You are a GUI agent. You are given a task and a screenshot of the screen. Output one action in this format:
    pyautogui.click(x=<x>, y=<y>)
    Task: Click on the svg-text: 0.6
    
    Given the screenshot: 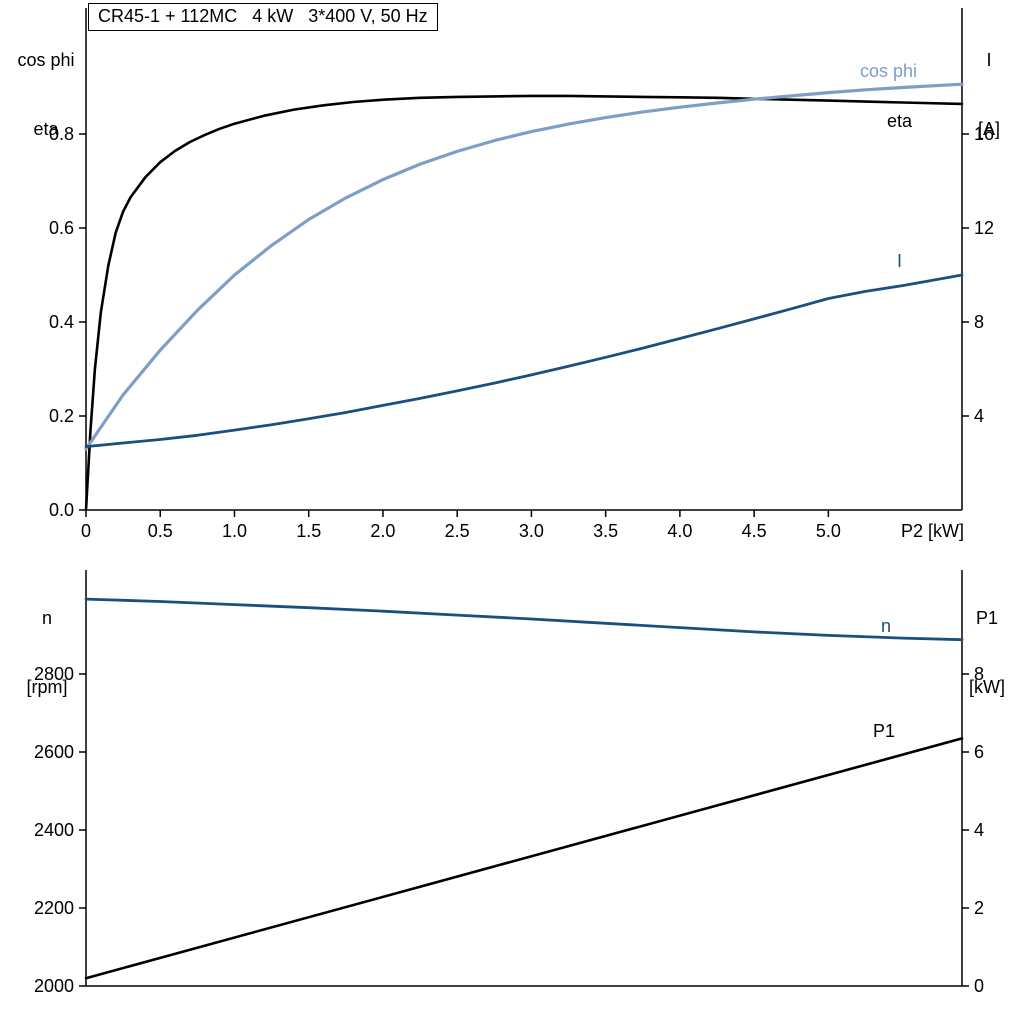 What is the action you would take?
    pyautogui.click(x=61, y=228)
    